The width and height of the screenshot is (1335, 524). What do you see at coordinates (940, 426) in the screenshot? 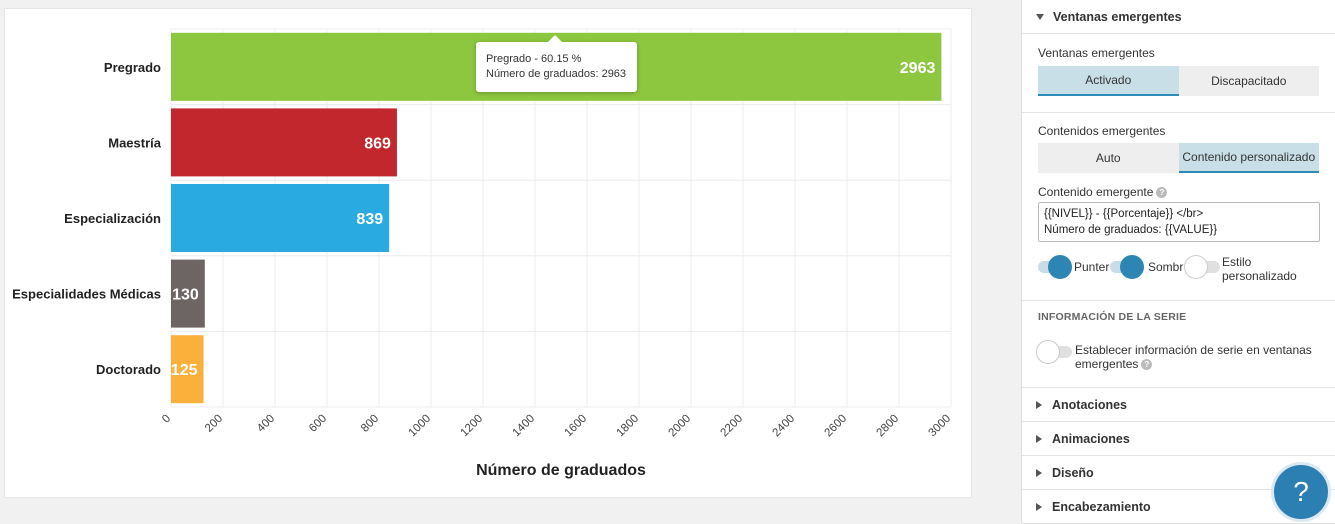
I see `x-tick-label: 3000` at bounding box center [940, 426].